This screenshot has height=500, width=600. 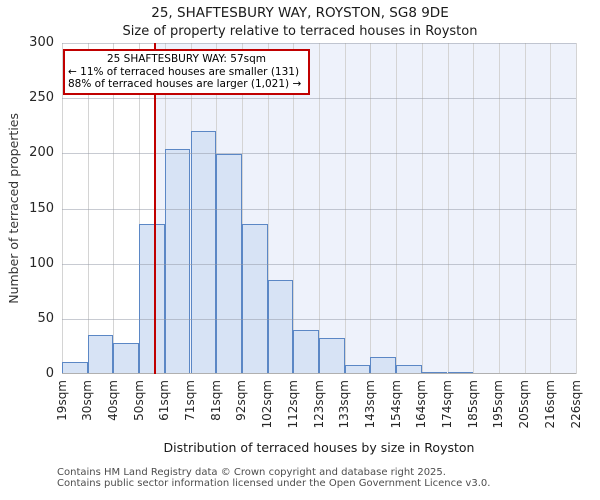 What do you see at coordinates (215, 400) in the screenshot?
I see `x-tick-label: 81sqm` at bounding box center [215, 400].